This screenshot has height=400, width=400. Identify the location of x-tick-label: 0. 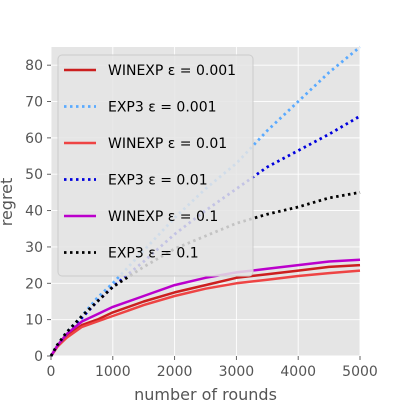
(51, 372).